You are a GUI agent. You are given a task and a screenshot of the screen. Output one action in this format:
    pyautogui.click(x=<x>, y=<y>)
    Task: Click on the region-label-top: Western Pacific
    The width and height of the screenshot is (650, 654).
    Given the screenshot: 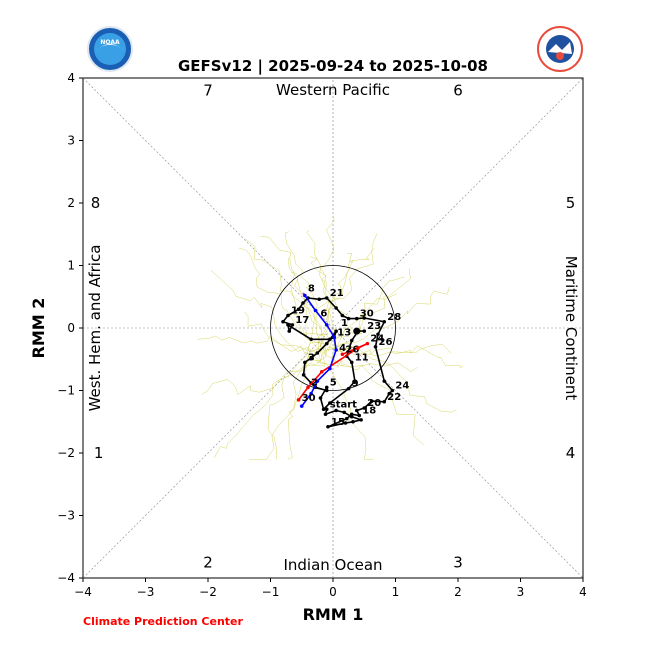 What is the action you would take?
    pyautogui.click(x=333, y=90)
    